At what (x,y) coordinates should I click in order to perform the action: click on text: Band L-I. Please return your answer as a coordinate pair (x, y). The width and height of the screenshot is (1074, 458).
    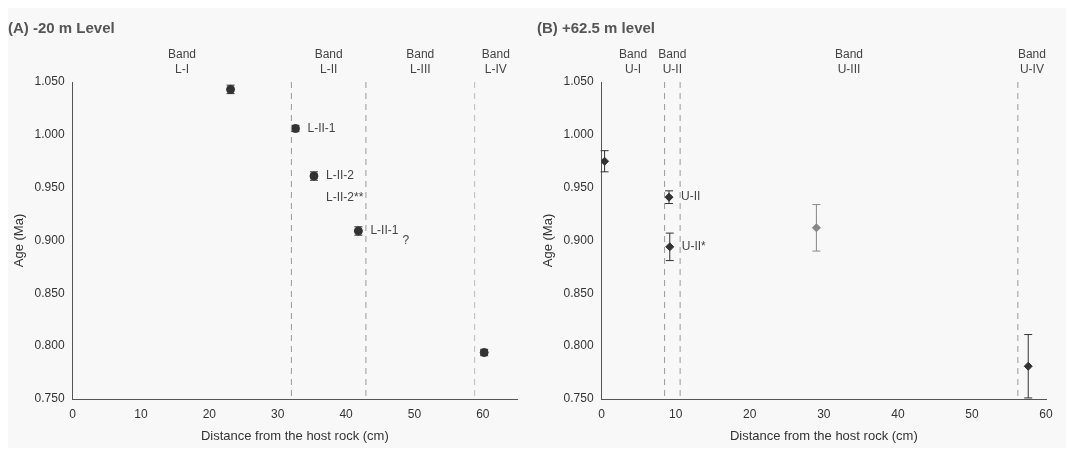
    Looking at the image, I should click on (182, 62).